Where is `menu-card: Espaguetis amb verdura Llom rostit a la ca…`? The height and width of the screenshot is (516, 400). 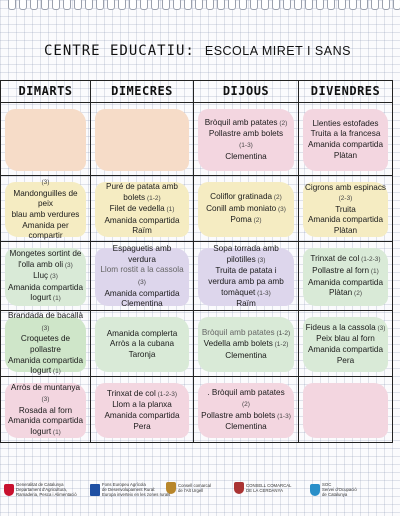
menu-card: Espaguetis amb verdura Llom rostit a la ca… is located at coordinates (142, 276).